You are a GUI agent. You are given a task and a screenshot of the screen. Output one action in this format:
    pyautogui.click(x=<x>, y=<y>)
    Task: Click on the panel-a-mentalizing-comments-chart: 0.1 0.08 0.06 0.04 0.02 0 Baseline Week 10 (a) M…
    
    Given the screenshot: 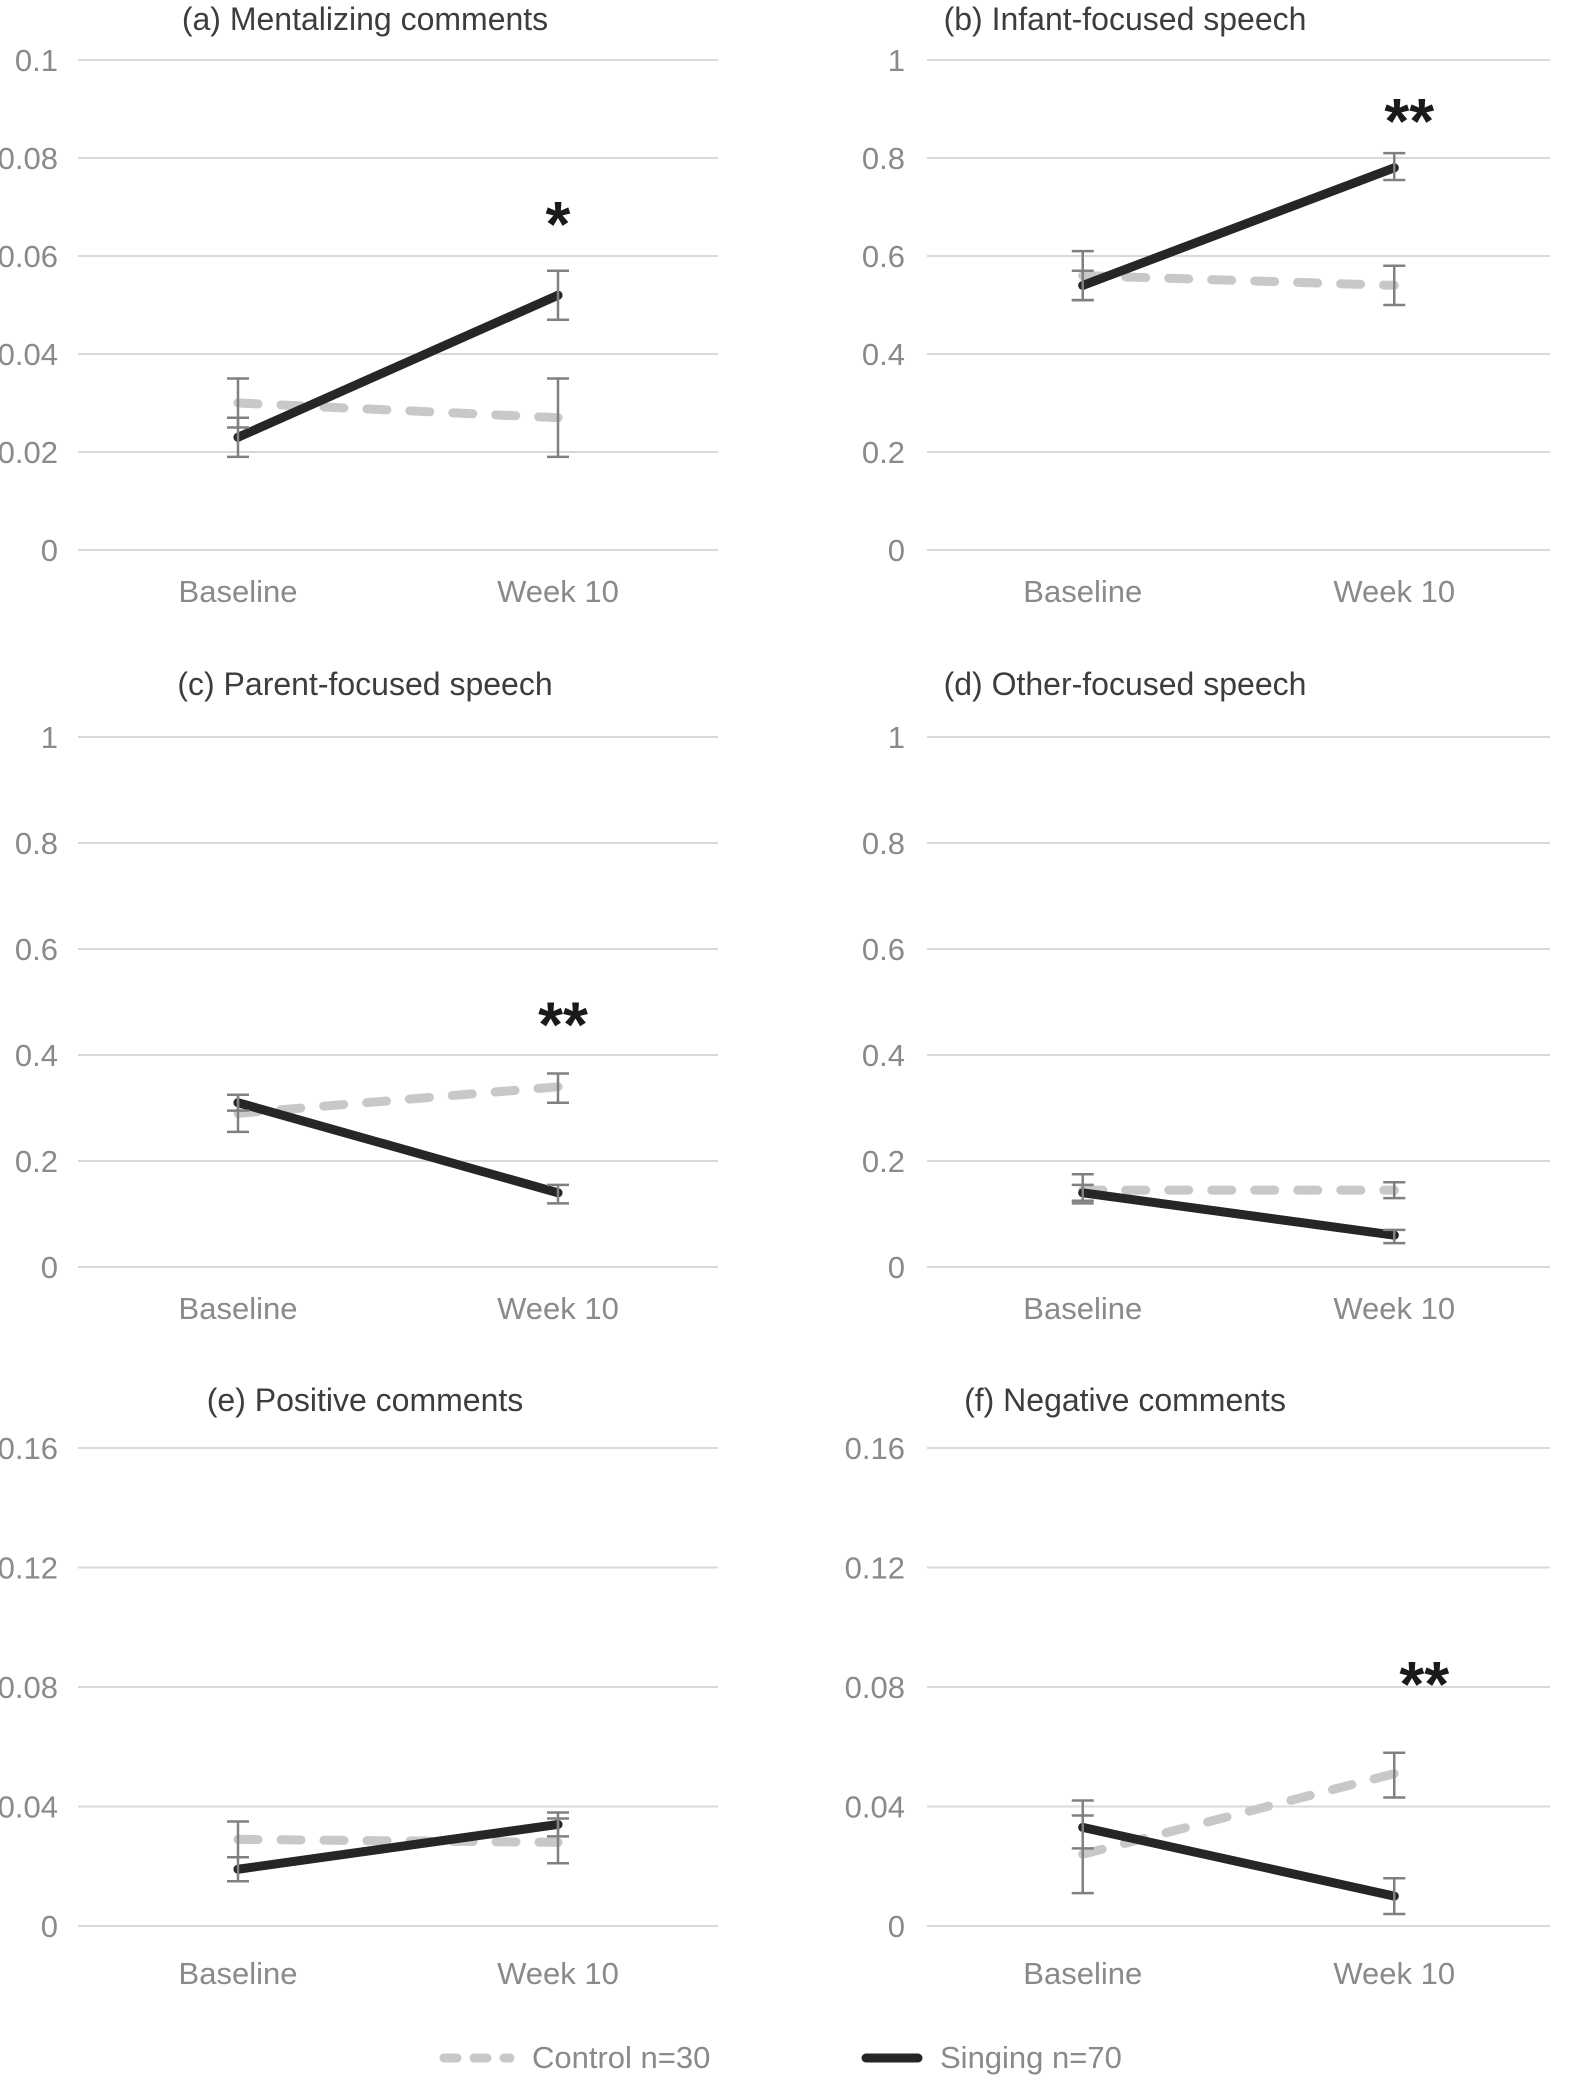 What is the action you would take?
    pyautogui.click(x=359, y=305)
    